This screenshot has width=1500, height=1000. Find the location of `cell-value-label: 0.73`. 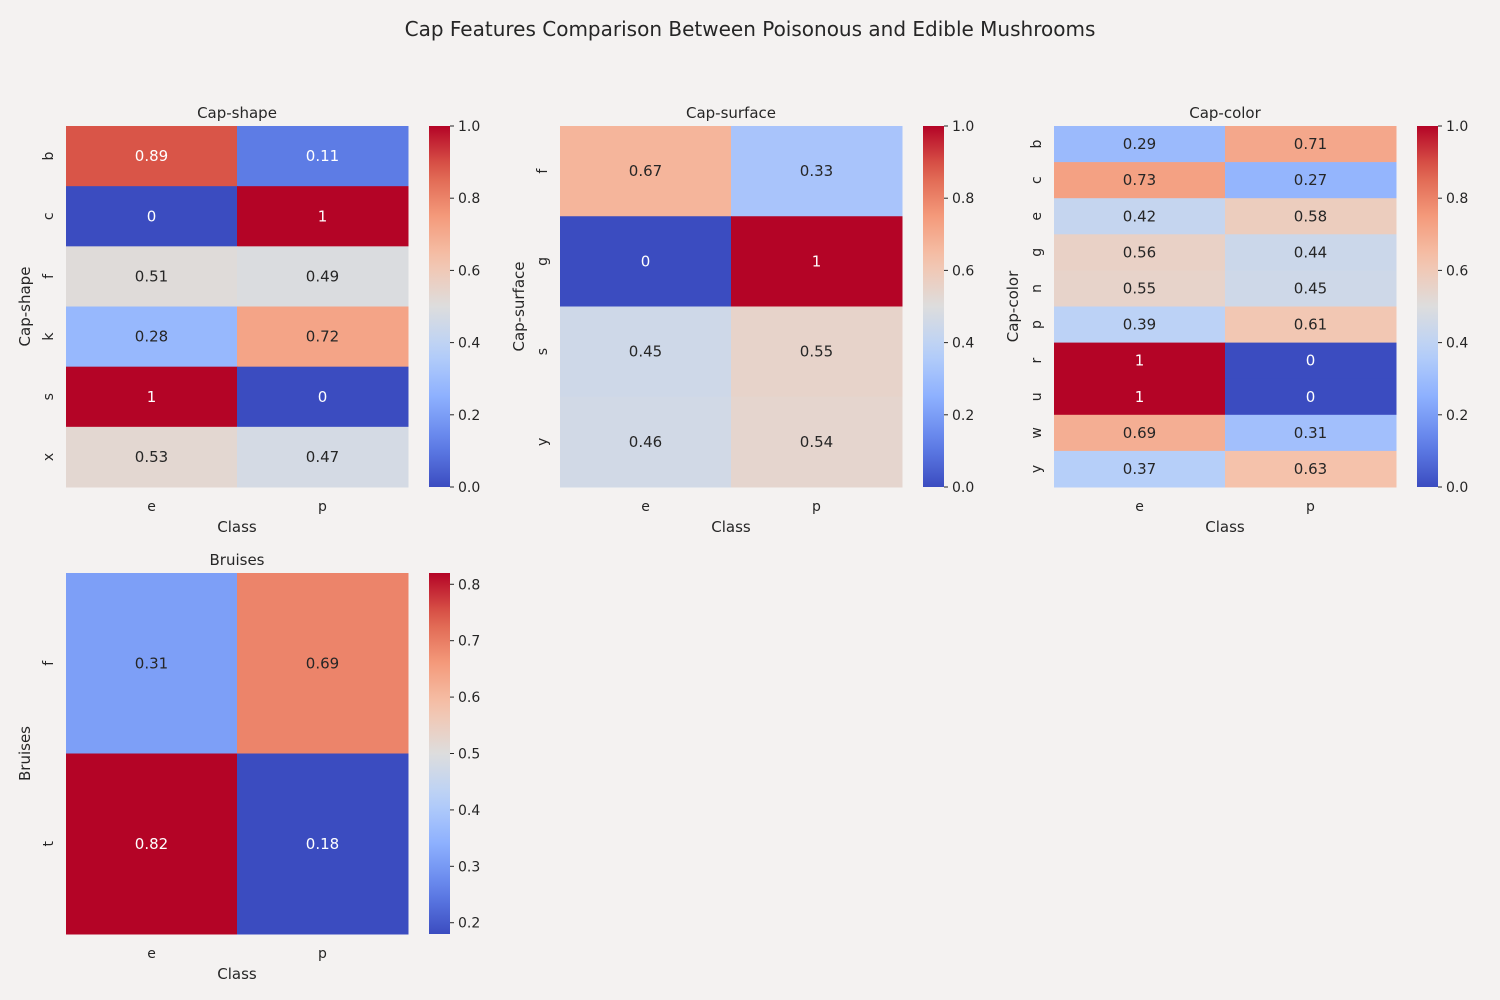

cell-value-label: 0.73 is located at coordinates (1139, 180).